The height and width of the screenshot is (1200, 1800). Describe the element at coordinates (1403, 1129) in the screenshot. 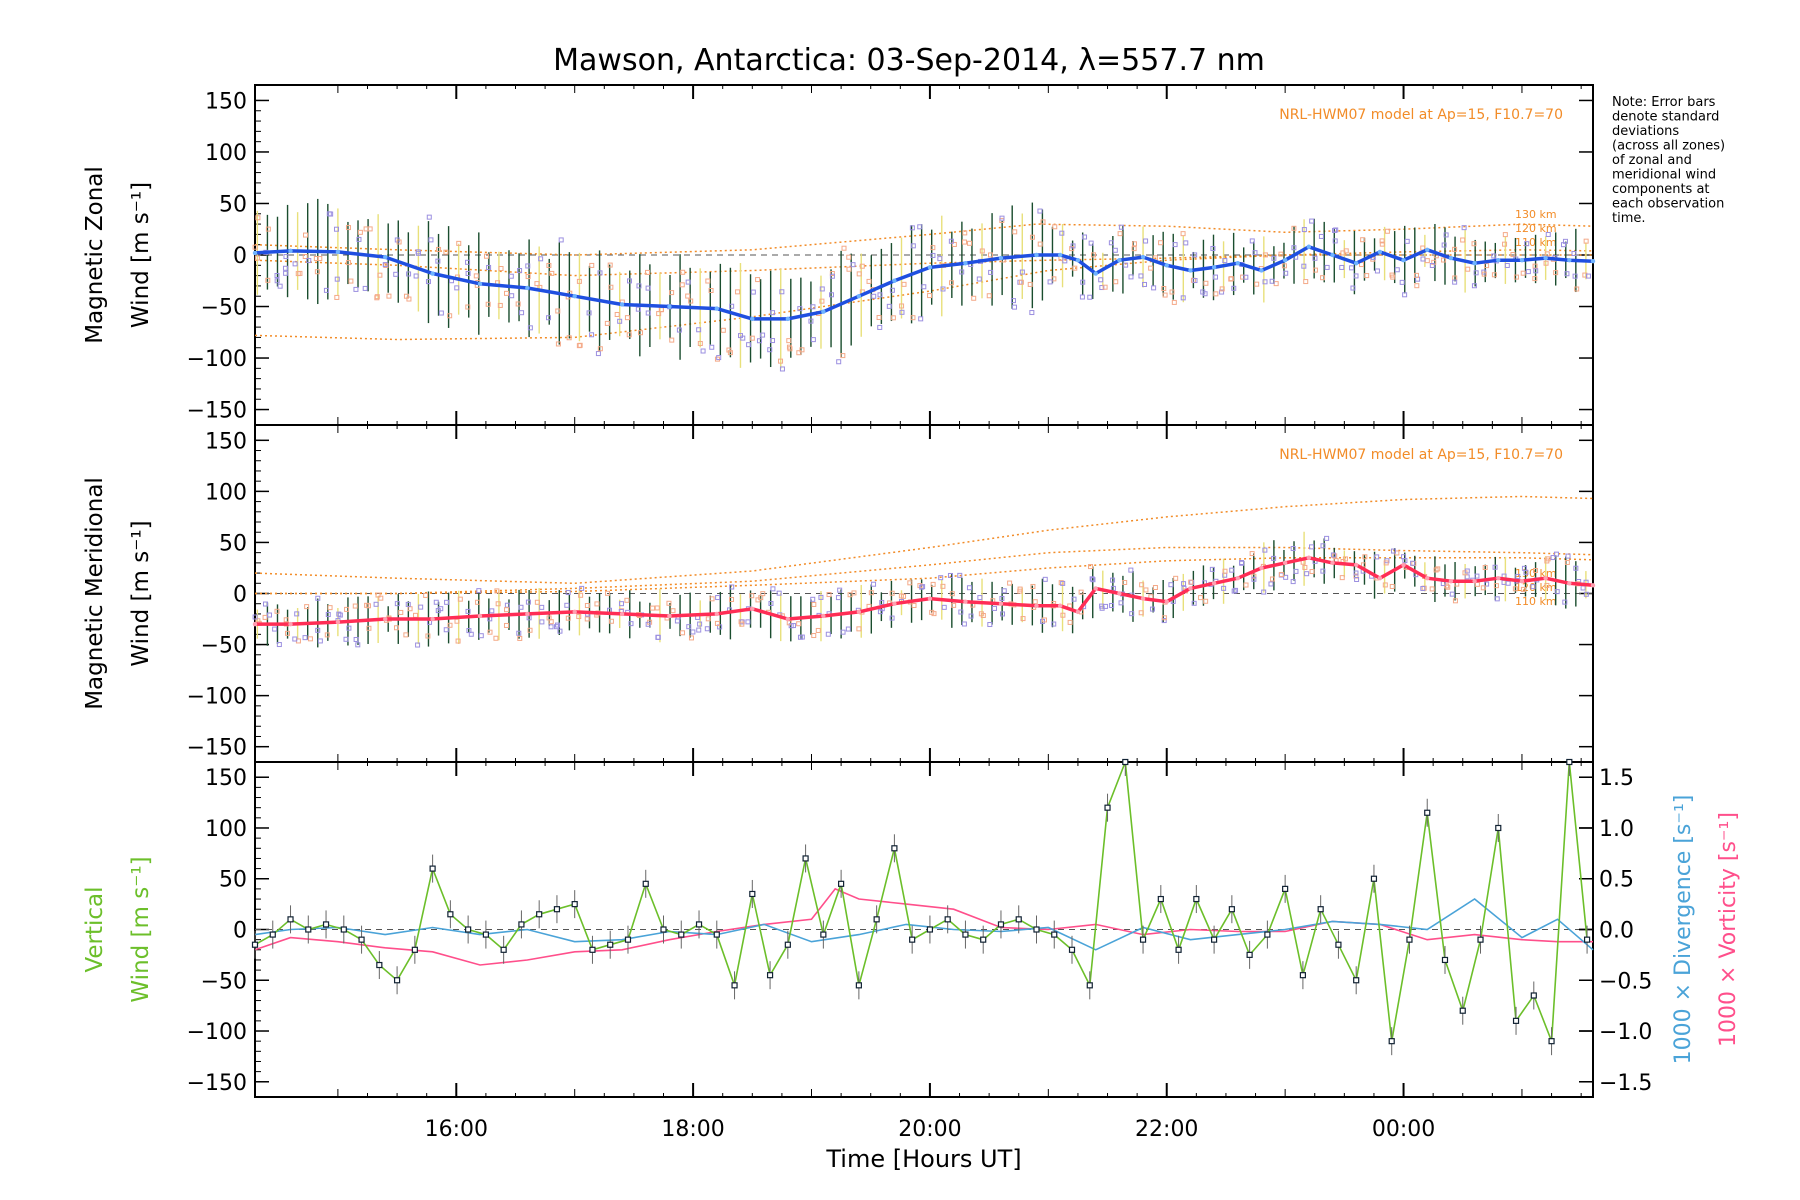

I see `x-tick-label: 00:00` at that location.